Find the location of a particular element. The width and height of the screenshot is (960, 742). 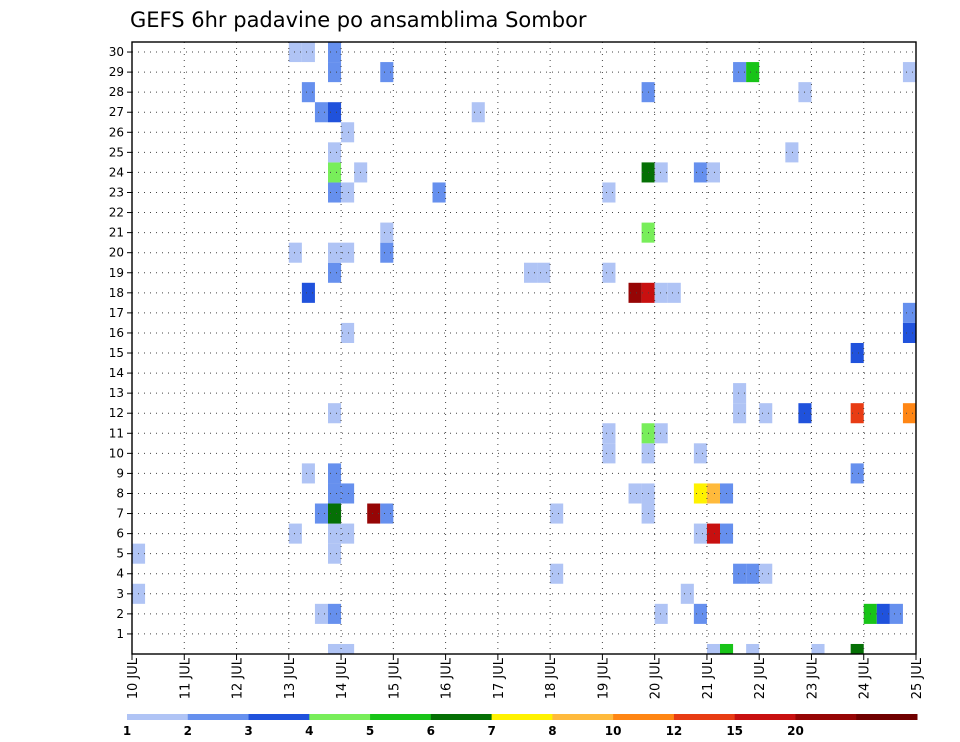

y-tick-label: 2 is located at coordinates (120, 614).